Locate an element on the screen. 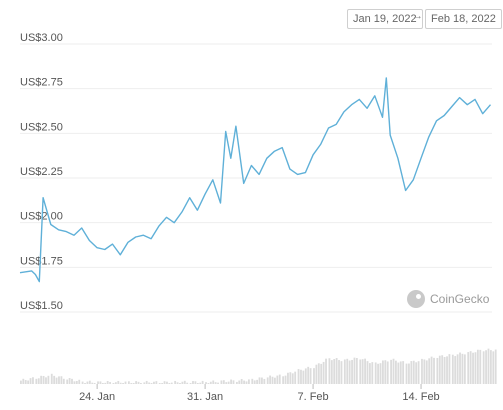  date-range-start: Jan 19, 2022 is located at coordinates (385, 19).